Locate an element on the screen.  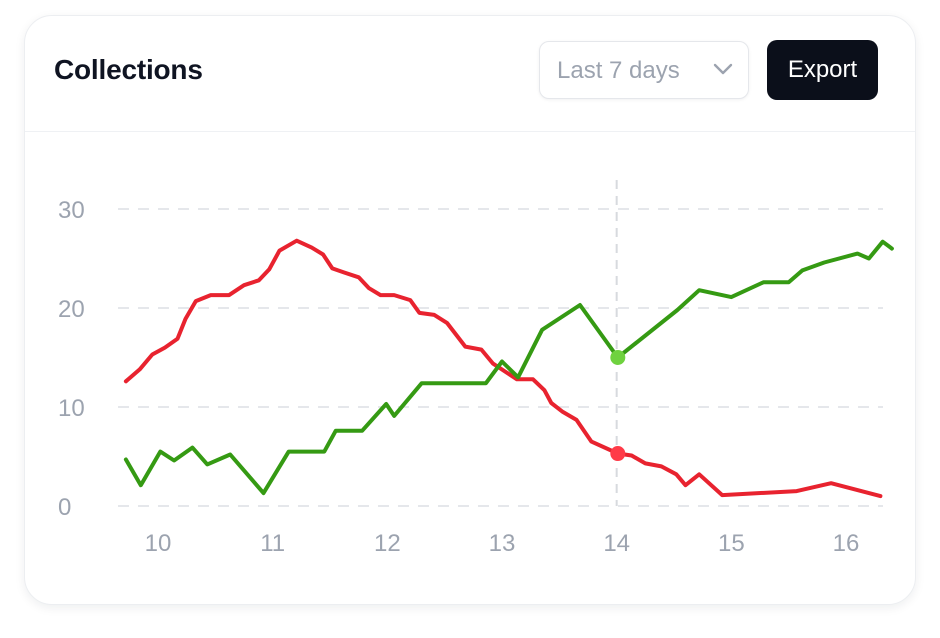
chevron-down-icon is located at coordinates (723, 69).